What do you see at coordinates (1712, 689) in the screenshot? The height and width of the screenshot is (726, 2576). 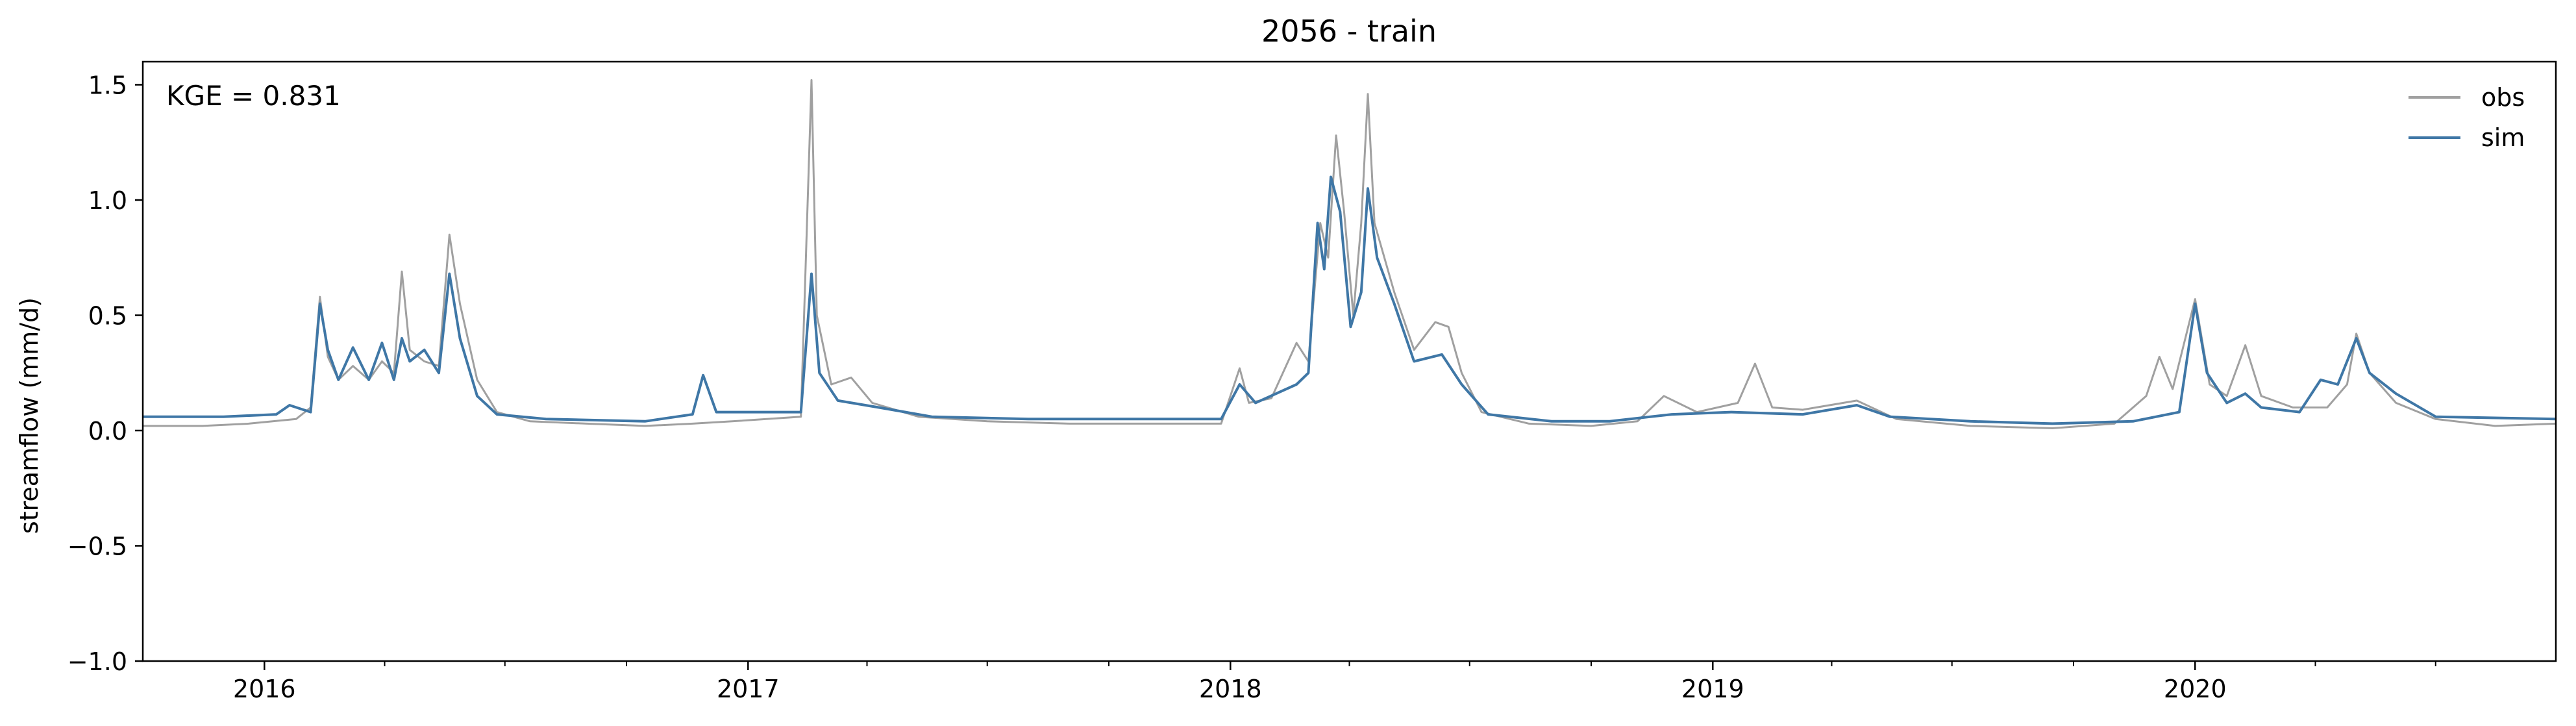 I see `x-tick-label: 2019` at bounding box center [1712, 689].